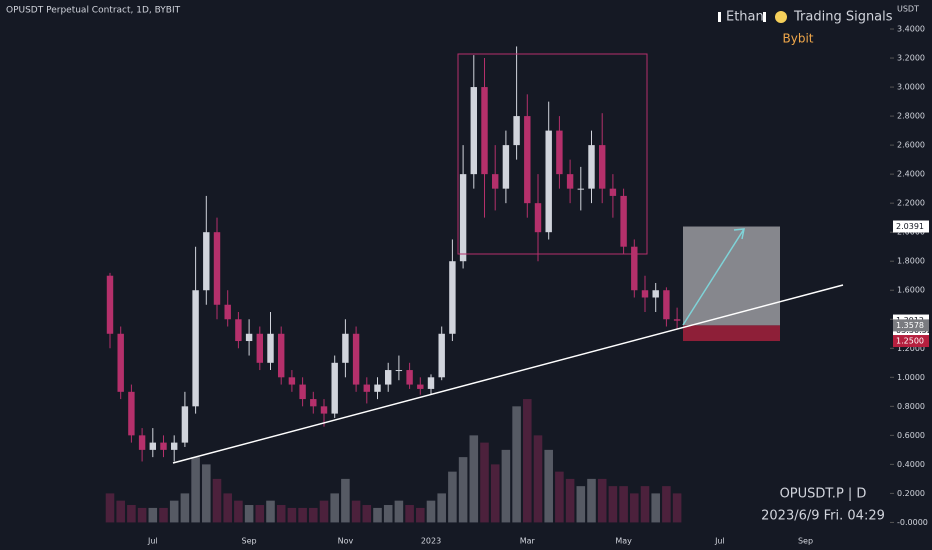 Image resolution: width=932 pixels, height=550 pixels. What do you see at coordinates (528, 541) in the screenshot?
I see `x-tick-label: Mar` at bounding box center [528, 541].